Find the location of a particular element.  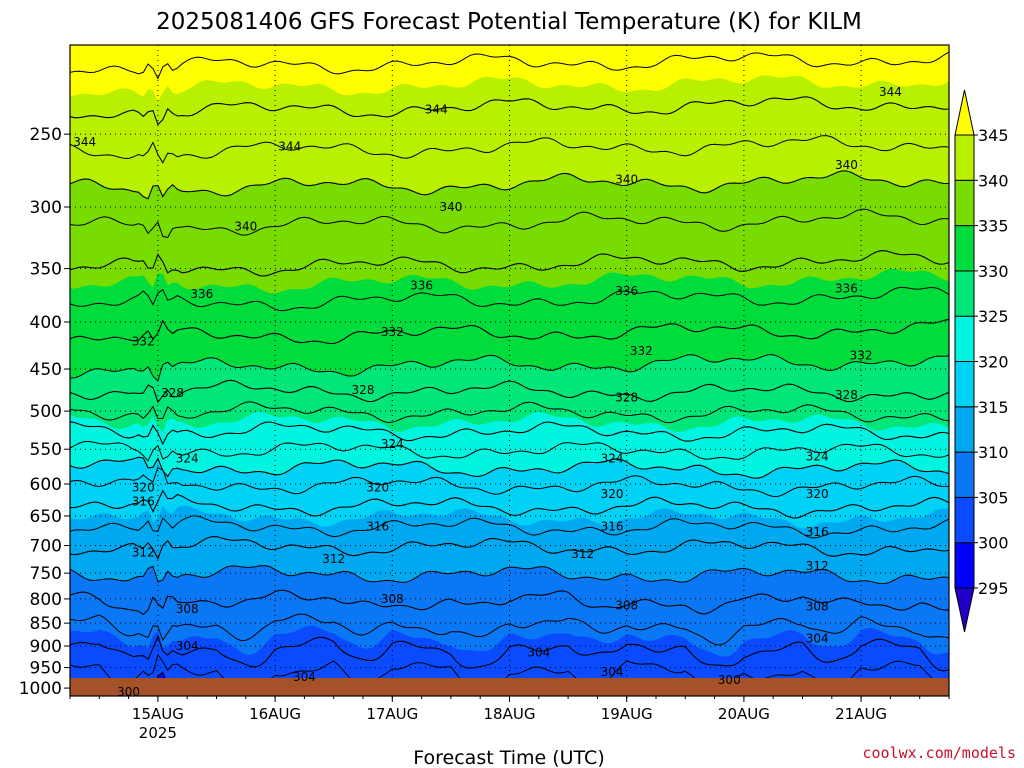

colorbar-label: 325 is located at coordinates (993, 316).